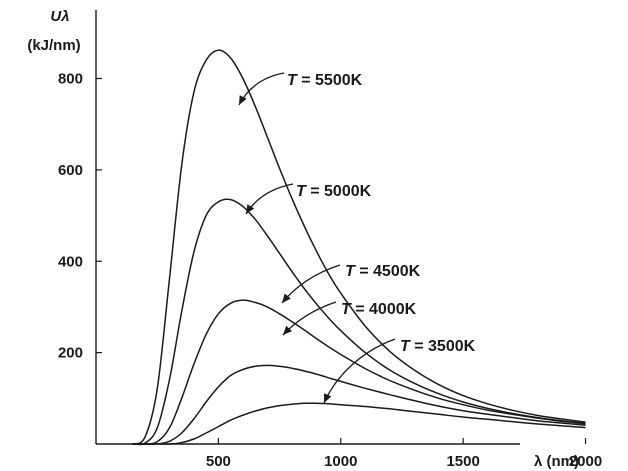 The image size is (628, 471). I want to click on series-label: T = 5000K, so click(334, 191).